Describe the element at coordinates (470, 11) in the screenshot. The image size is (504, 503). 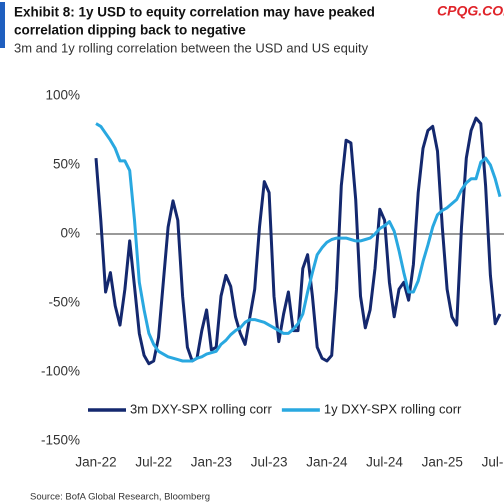
I see `watermark: CPQG.COM` at that location.